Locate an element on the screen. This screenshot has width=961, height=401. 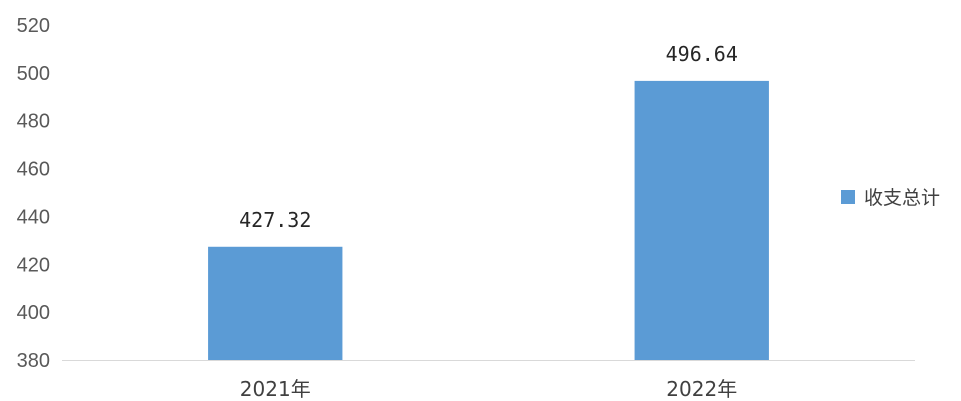
y-tick-label: 420 is located at coordinates (33, 265).